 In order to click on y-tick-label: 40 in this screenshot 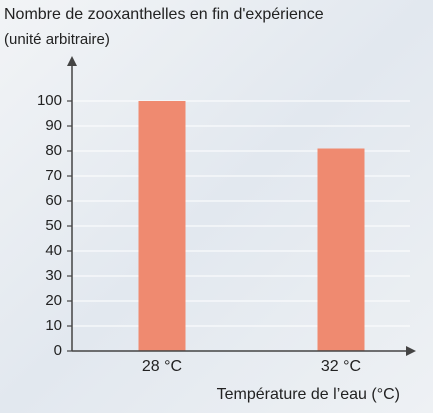, I will do `click(53, 250)`.